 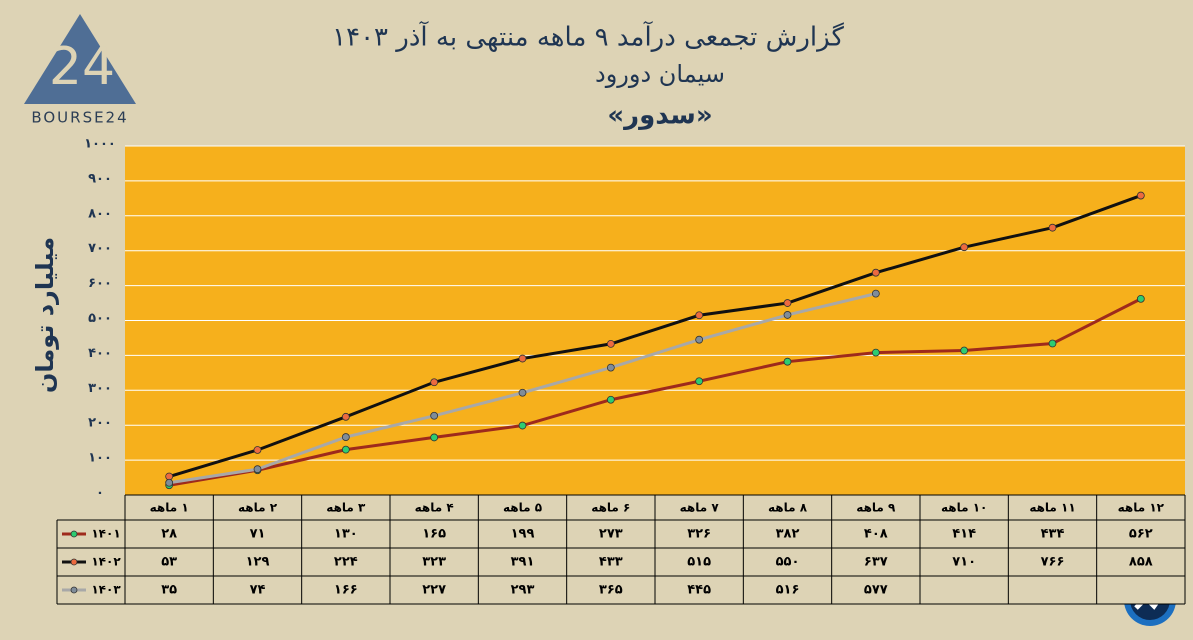 What do you see at coordinates (699, 590) in the screenshot?
I see `table-value: ۴۴۵` at bounding box center [699, 590].